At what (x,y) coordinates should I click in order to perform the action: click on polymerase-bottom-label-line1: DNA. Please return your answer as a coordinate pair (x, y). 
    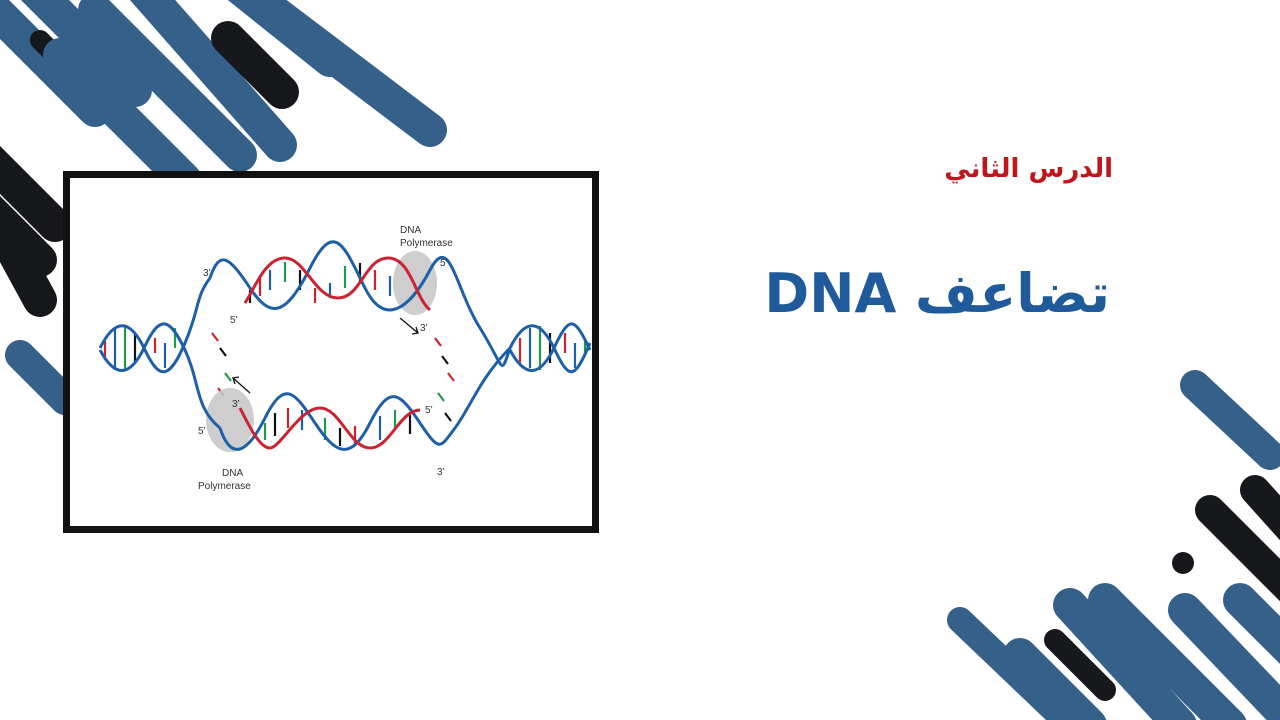
    Looking at the image, I should click on (232, 473).